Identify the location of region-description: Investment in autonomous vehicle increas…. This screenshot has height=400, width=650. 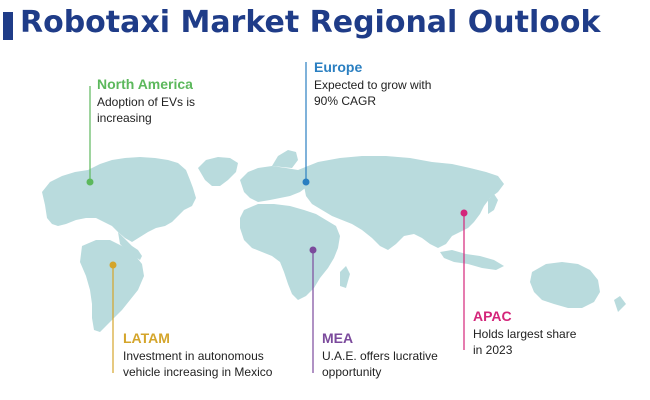
(198, 364).